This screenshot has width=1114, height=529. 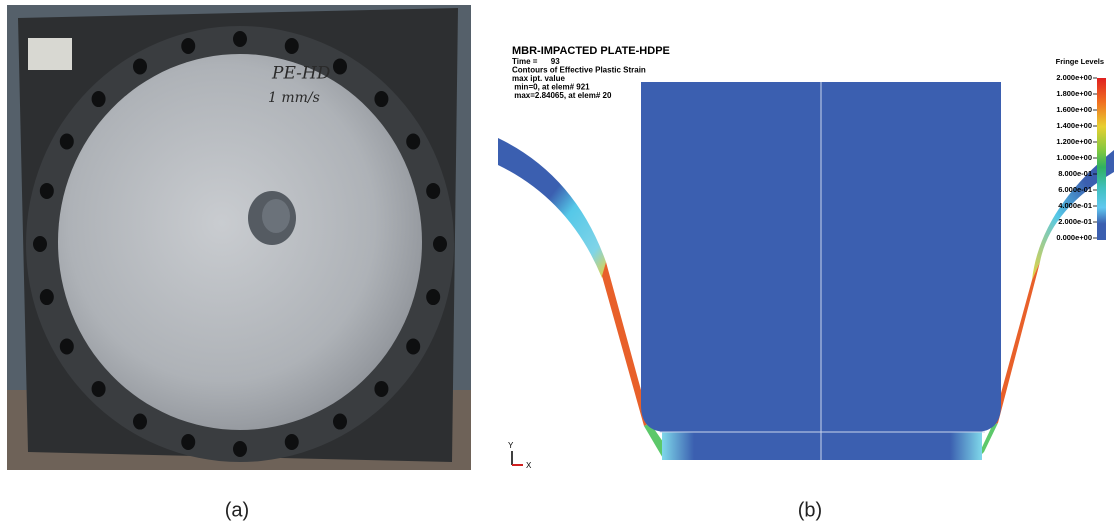 What do you see at coordinates (511, 445) in the screenshot?
I see `axis-label: Y` at bounding box center [511, 445].